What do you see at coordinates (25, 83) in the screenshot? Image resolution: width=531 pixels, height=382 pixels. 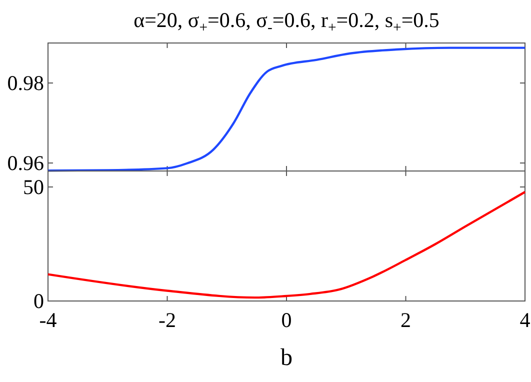 I see `y-tick-label: 0.98` at bounding box center [25, 83].